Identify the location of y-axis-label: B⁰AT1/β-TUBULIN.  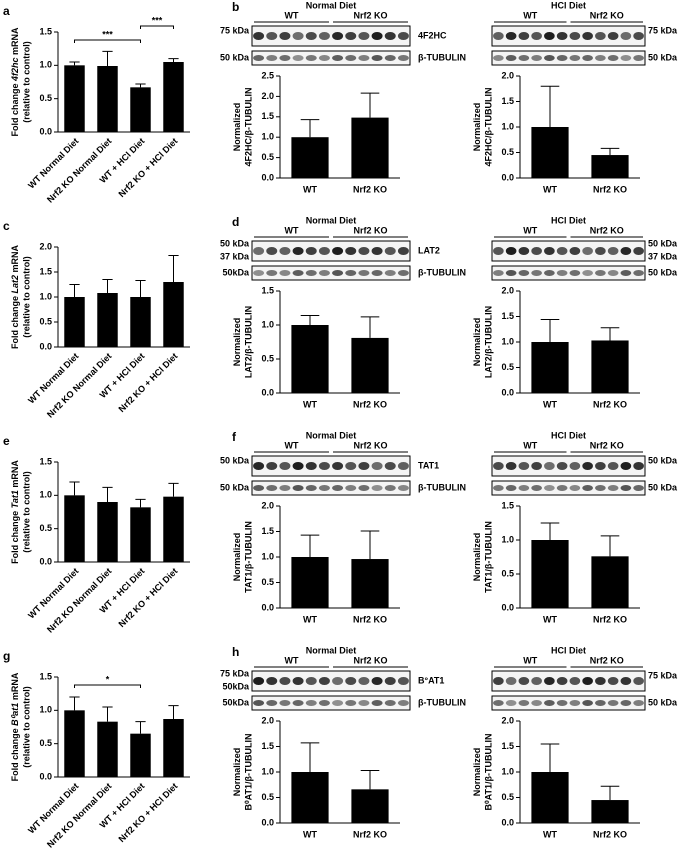
(248, 772).